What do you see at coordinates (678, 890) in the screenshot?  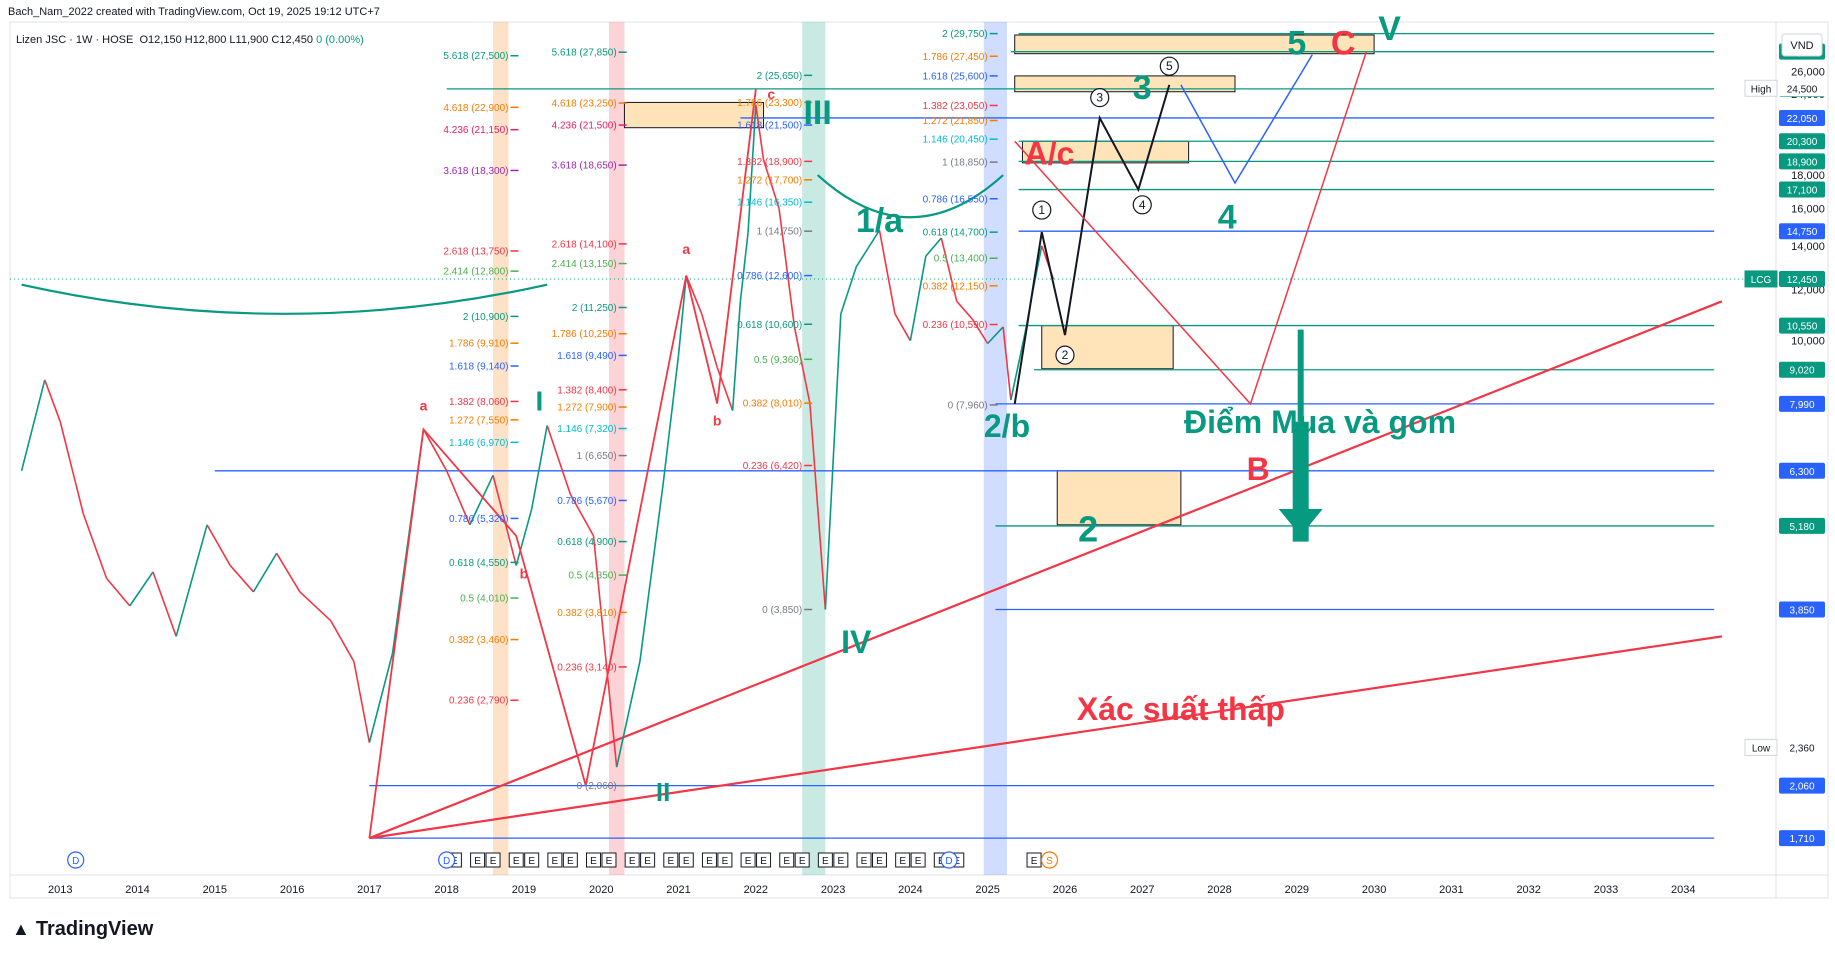 I see `x-tick-2021: 2021` at bounding box center [678, 890].